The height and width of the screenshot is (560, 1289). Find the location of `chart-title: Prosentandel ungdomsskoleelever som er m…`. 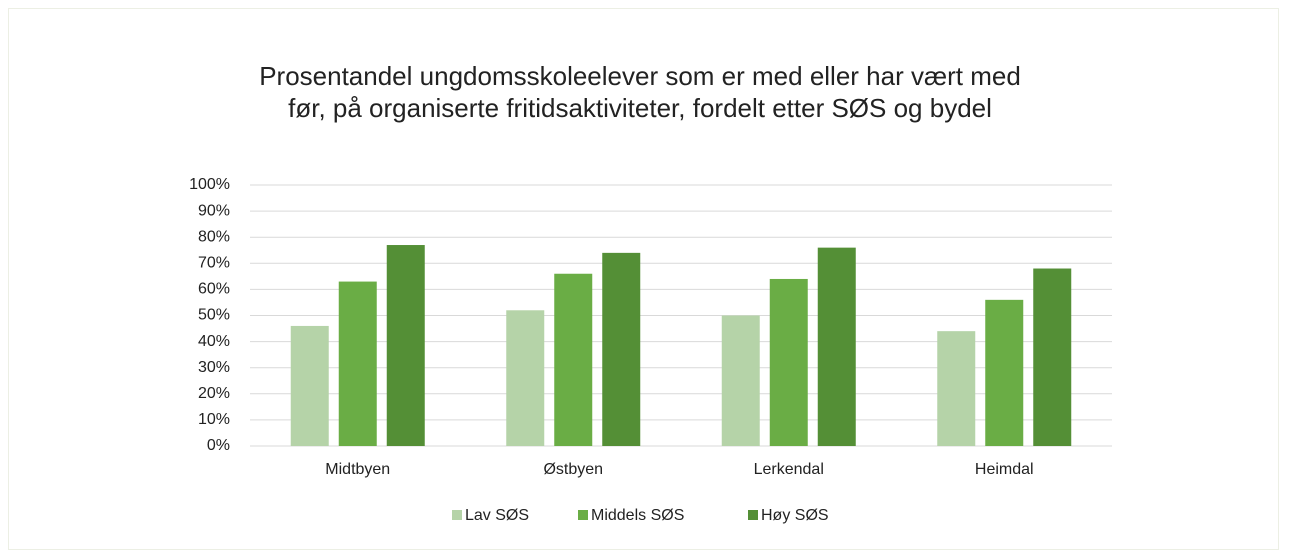

chart-title: Prosentandel ungdomsskoleelever som er m… is located at coordinates (640, 92).